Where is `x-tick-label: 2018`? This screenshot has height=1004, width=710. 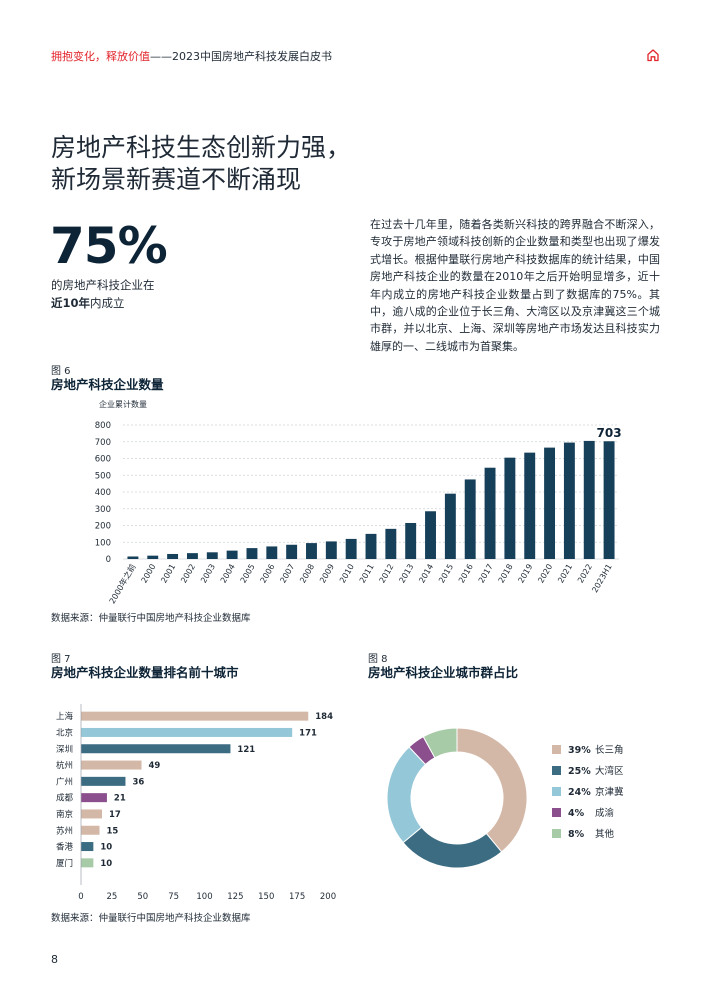 x-tick-label: 2018 is located at coordinates (506, 574).